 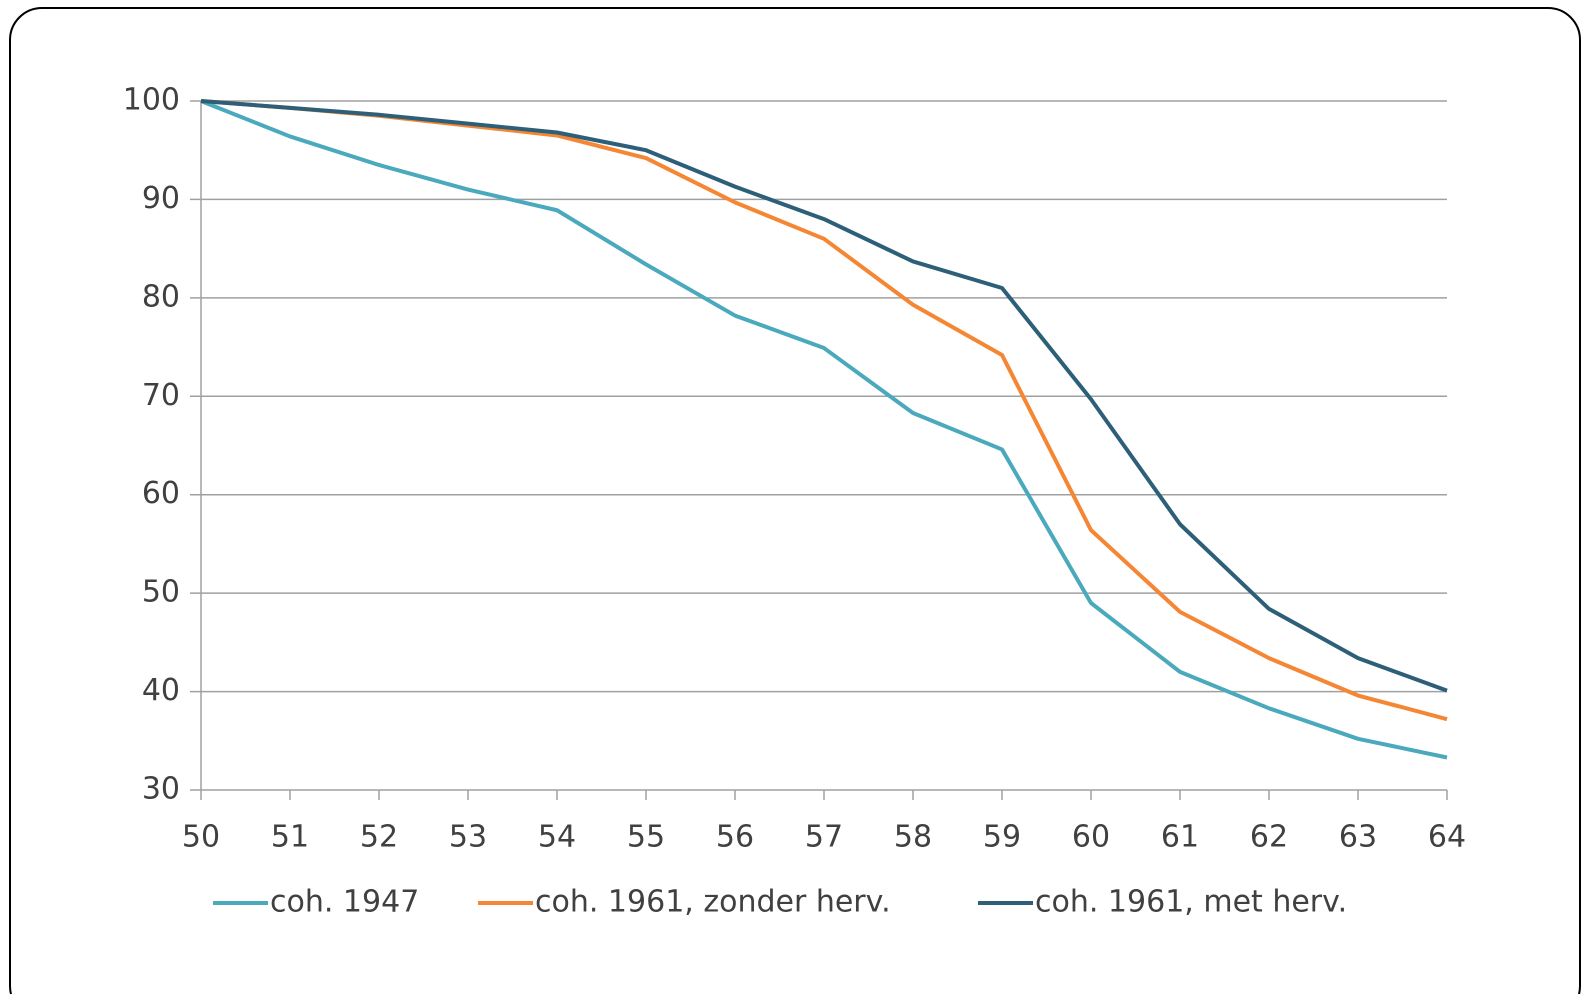 What do you see at coordinates (290, 837) in the screenshot?
I see `x-tick-label: 51` at bounding box center [290, 837].